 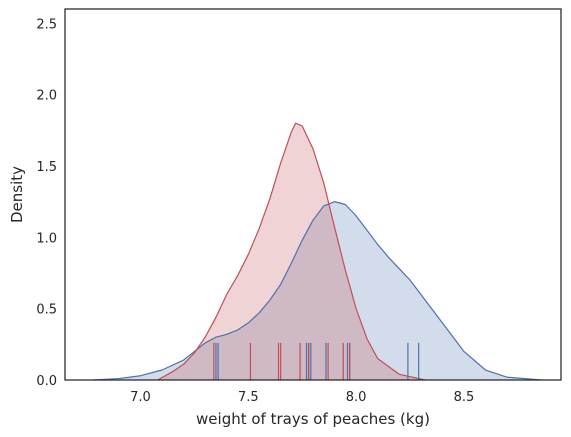 I want to click on x-axis-title: weight of trays of peaches (kg), so click(x=313, y=419).